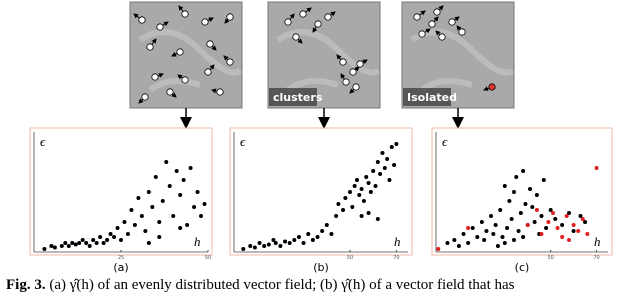  What do you see at coordinates (427, 97) in the screenshot?
I see `image-label-bg` at bounding box center [427, 97].